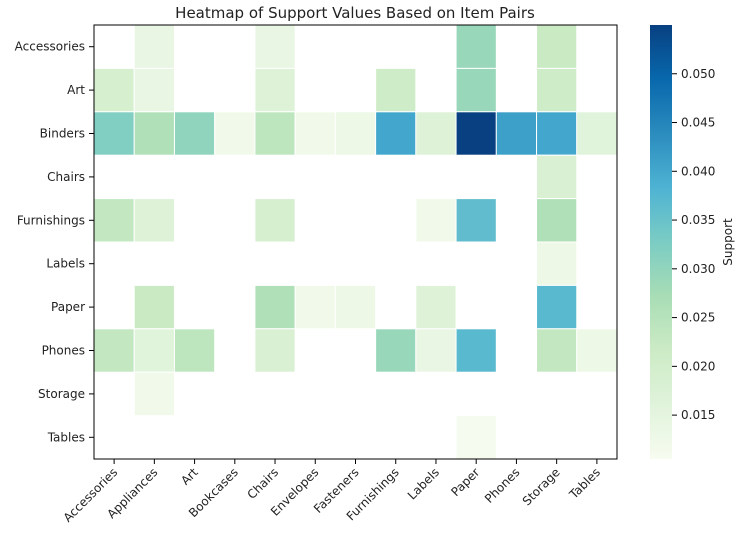 The width and height of the screenshot is (746, 534). What do you see at coordinates (51, 220) in the screenshot?
I see `y-tick-label: Furnishings` at bounding box center [51, 220].